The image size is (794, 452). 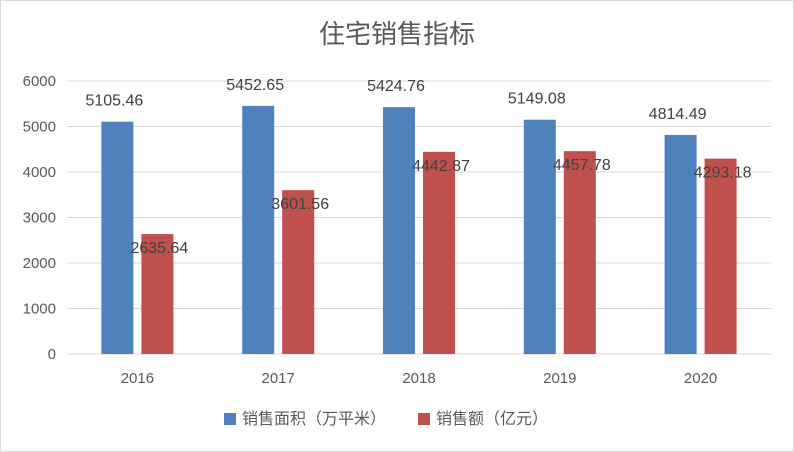 What do you see at coordinates (582, 165) in the screenshot?
I see `data-label: 4457.78` at bounding box center [582, 165].